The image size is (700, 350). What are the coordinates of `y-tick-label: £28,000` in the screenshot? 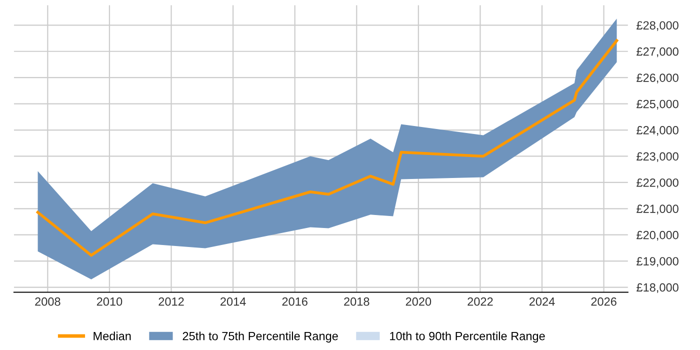 It's located at (657, 26).